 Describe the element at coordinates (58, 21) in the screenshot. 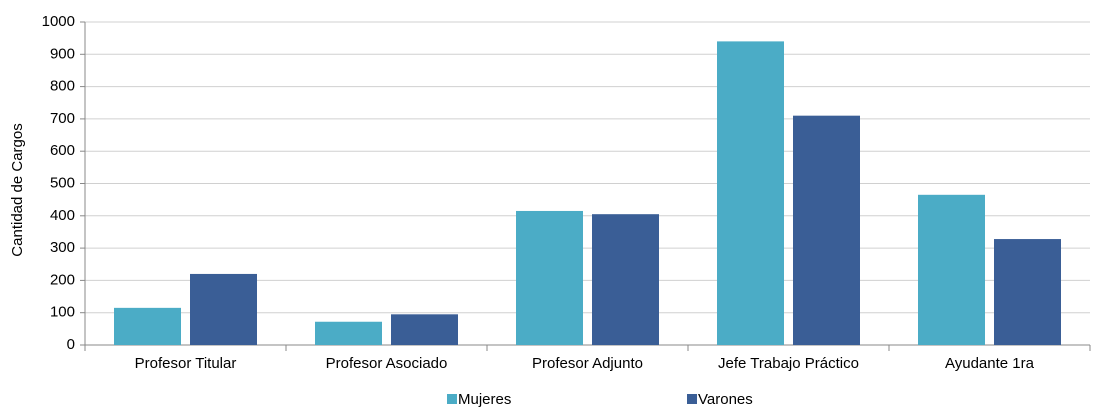

I see `y-tick-label: 1000` at that location.